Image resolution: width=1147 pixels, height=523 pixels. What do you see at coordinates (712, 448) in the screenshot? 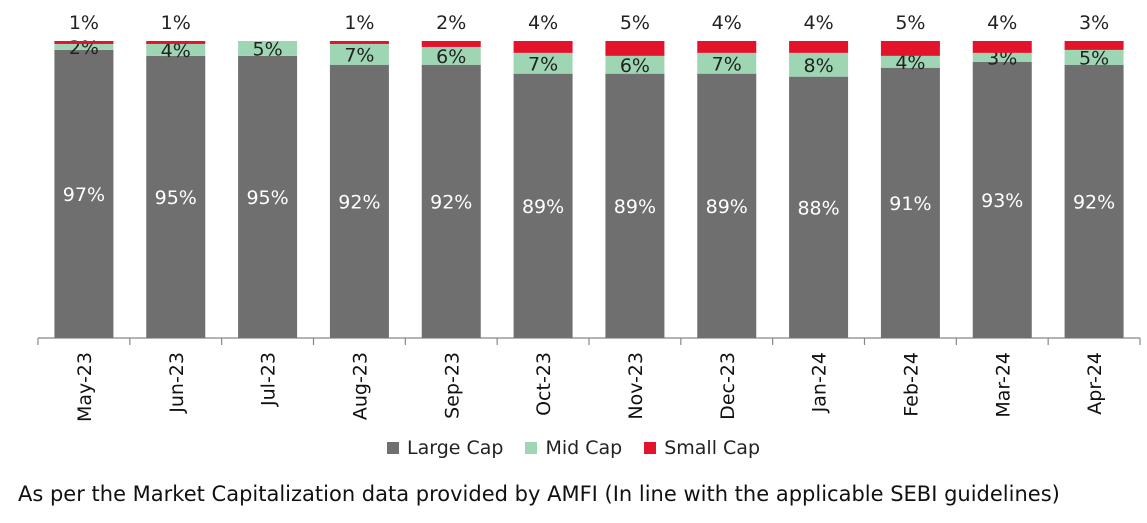
I see `legend-label-small-cap: Small Cap` at bounding box center [712, 448].